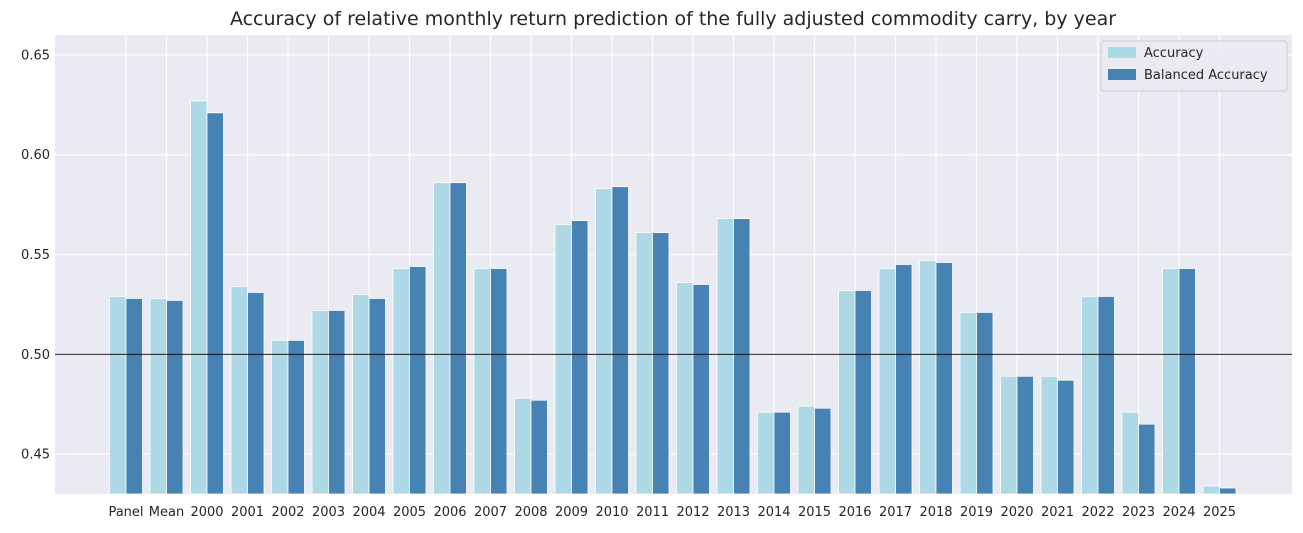 This screenshot has height=533, width=1303. What do you see at coordinates (458, 338) in the screenshot?
I see `bar-balanced-accuracy-2006` at bounding box center [458, 338].